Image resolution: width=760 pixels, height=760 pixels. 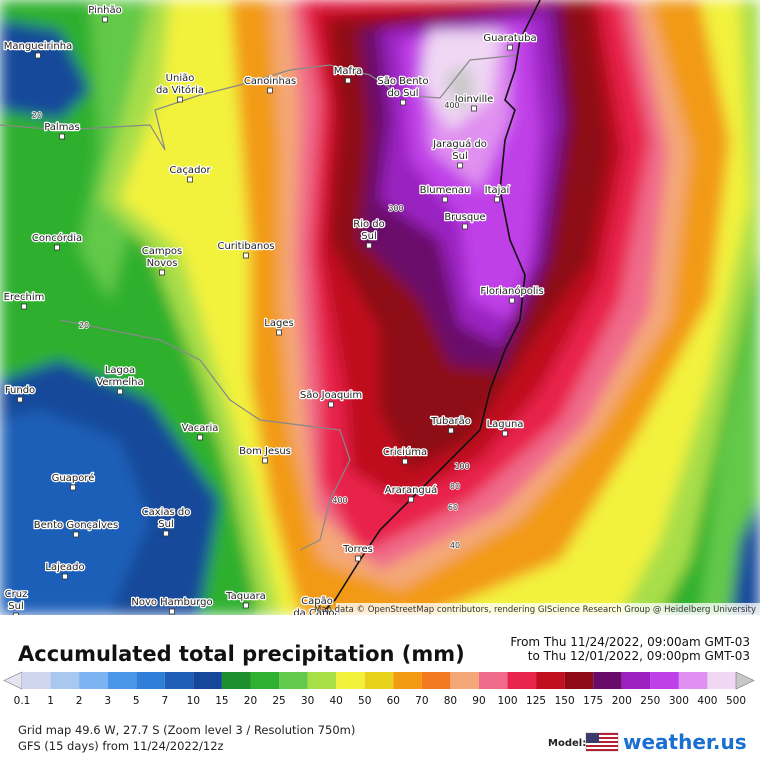 I want to click on legend-label: 25, so click(x=278, y=701).